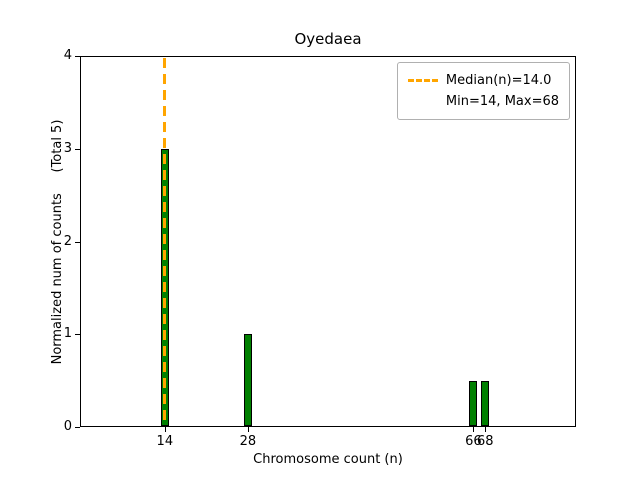 This screenshot has width=640, height=480. What do you see at coordinates (422, 80) in the screenshot?
I see `median-dashed-line-icon` at bounding box center [422, 80].